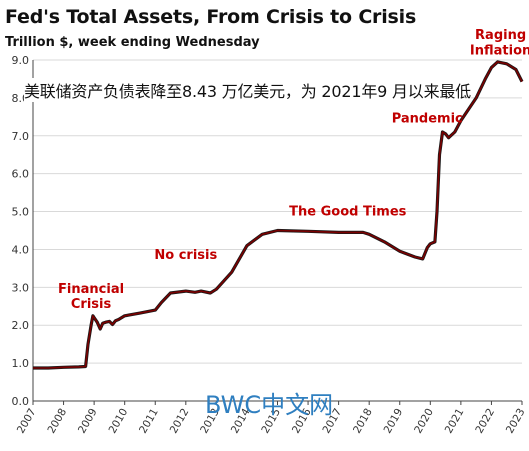 The width and height of the screenshot is (529, 451). I want to click on x-tick-label: 2008, so click(57, 421).